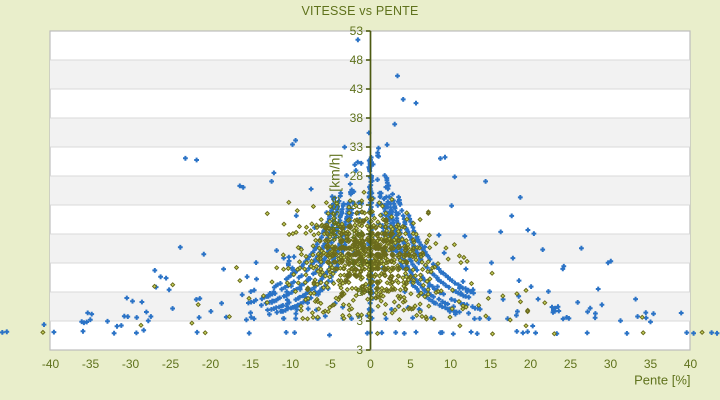  Describe the element at coordinates (335, 198) in the screenshot. I see `svg-text: Vitesse [km/h]` at that location.